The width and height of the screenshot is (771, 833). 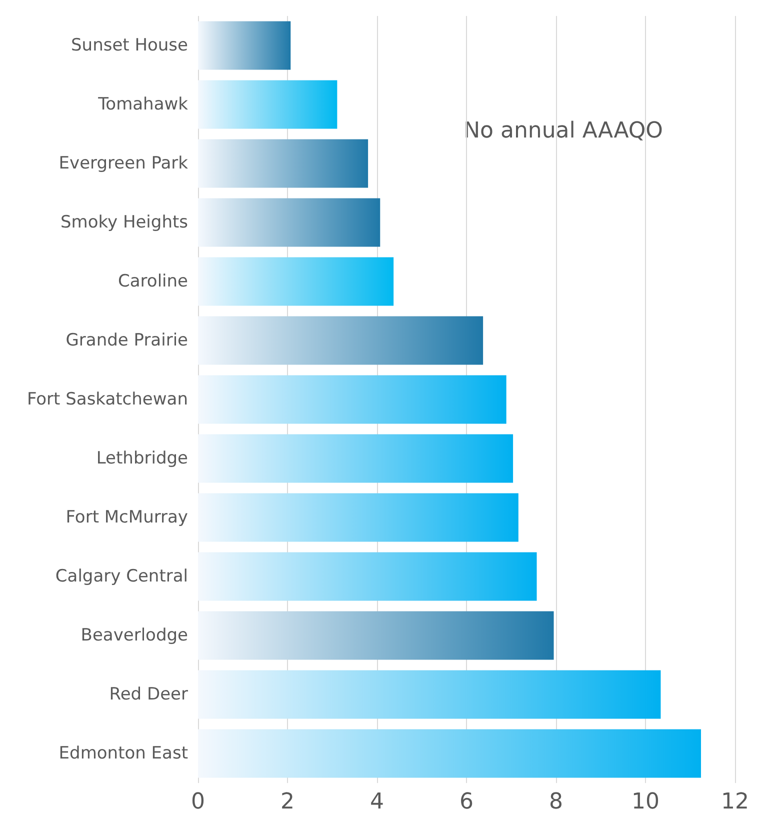 I want to click on y-tick-label: Caroline, so click(x=153, y=282).